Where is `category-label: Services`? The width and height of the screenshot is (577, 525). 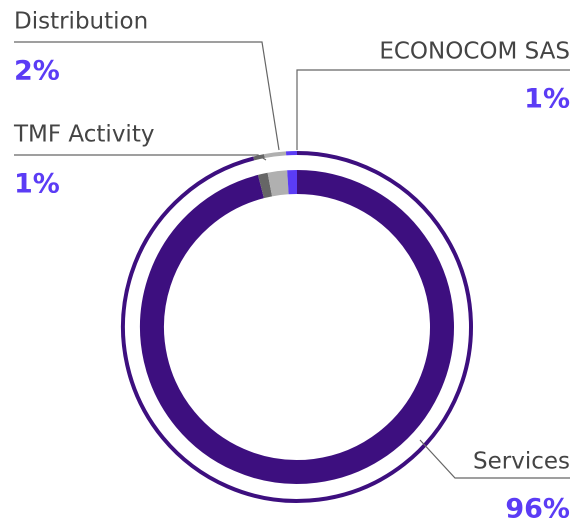 category-label: Services is located at coordinates (521, 462).